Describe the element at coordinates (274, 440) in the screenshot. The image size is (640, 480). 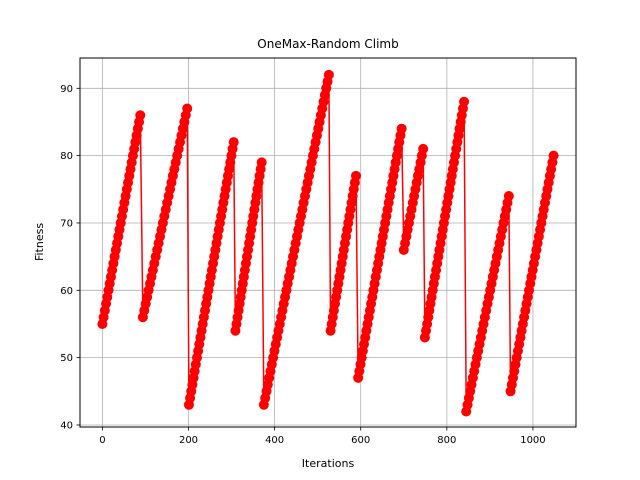
I see `x-tick-label: 400` at that location.